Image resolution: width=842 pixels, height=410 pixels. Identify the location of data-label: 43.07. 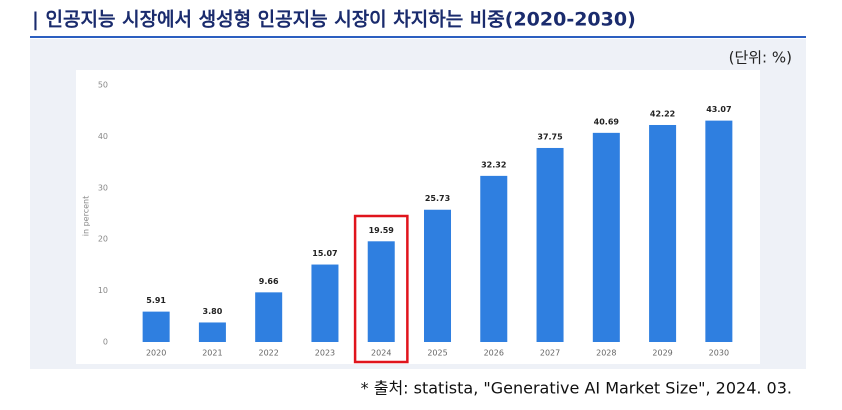
(718, 109).